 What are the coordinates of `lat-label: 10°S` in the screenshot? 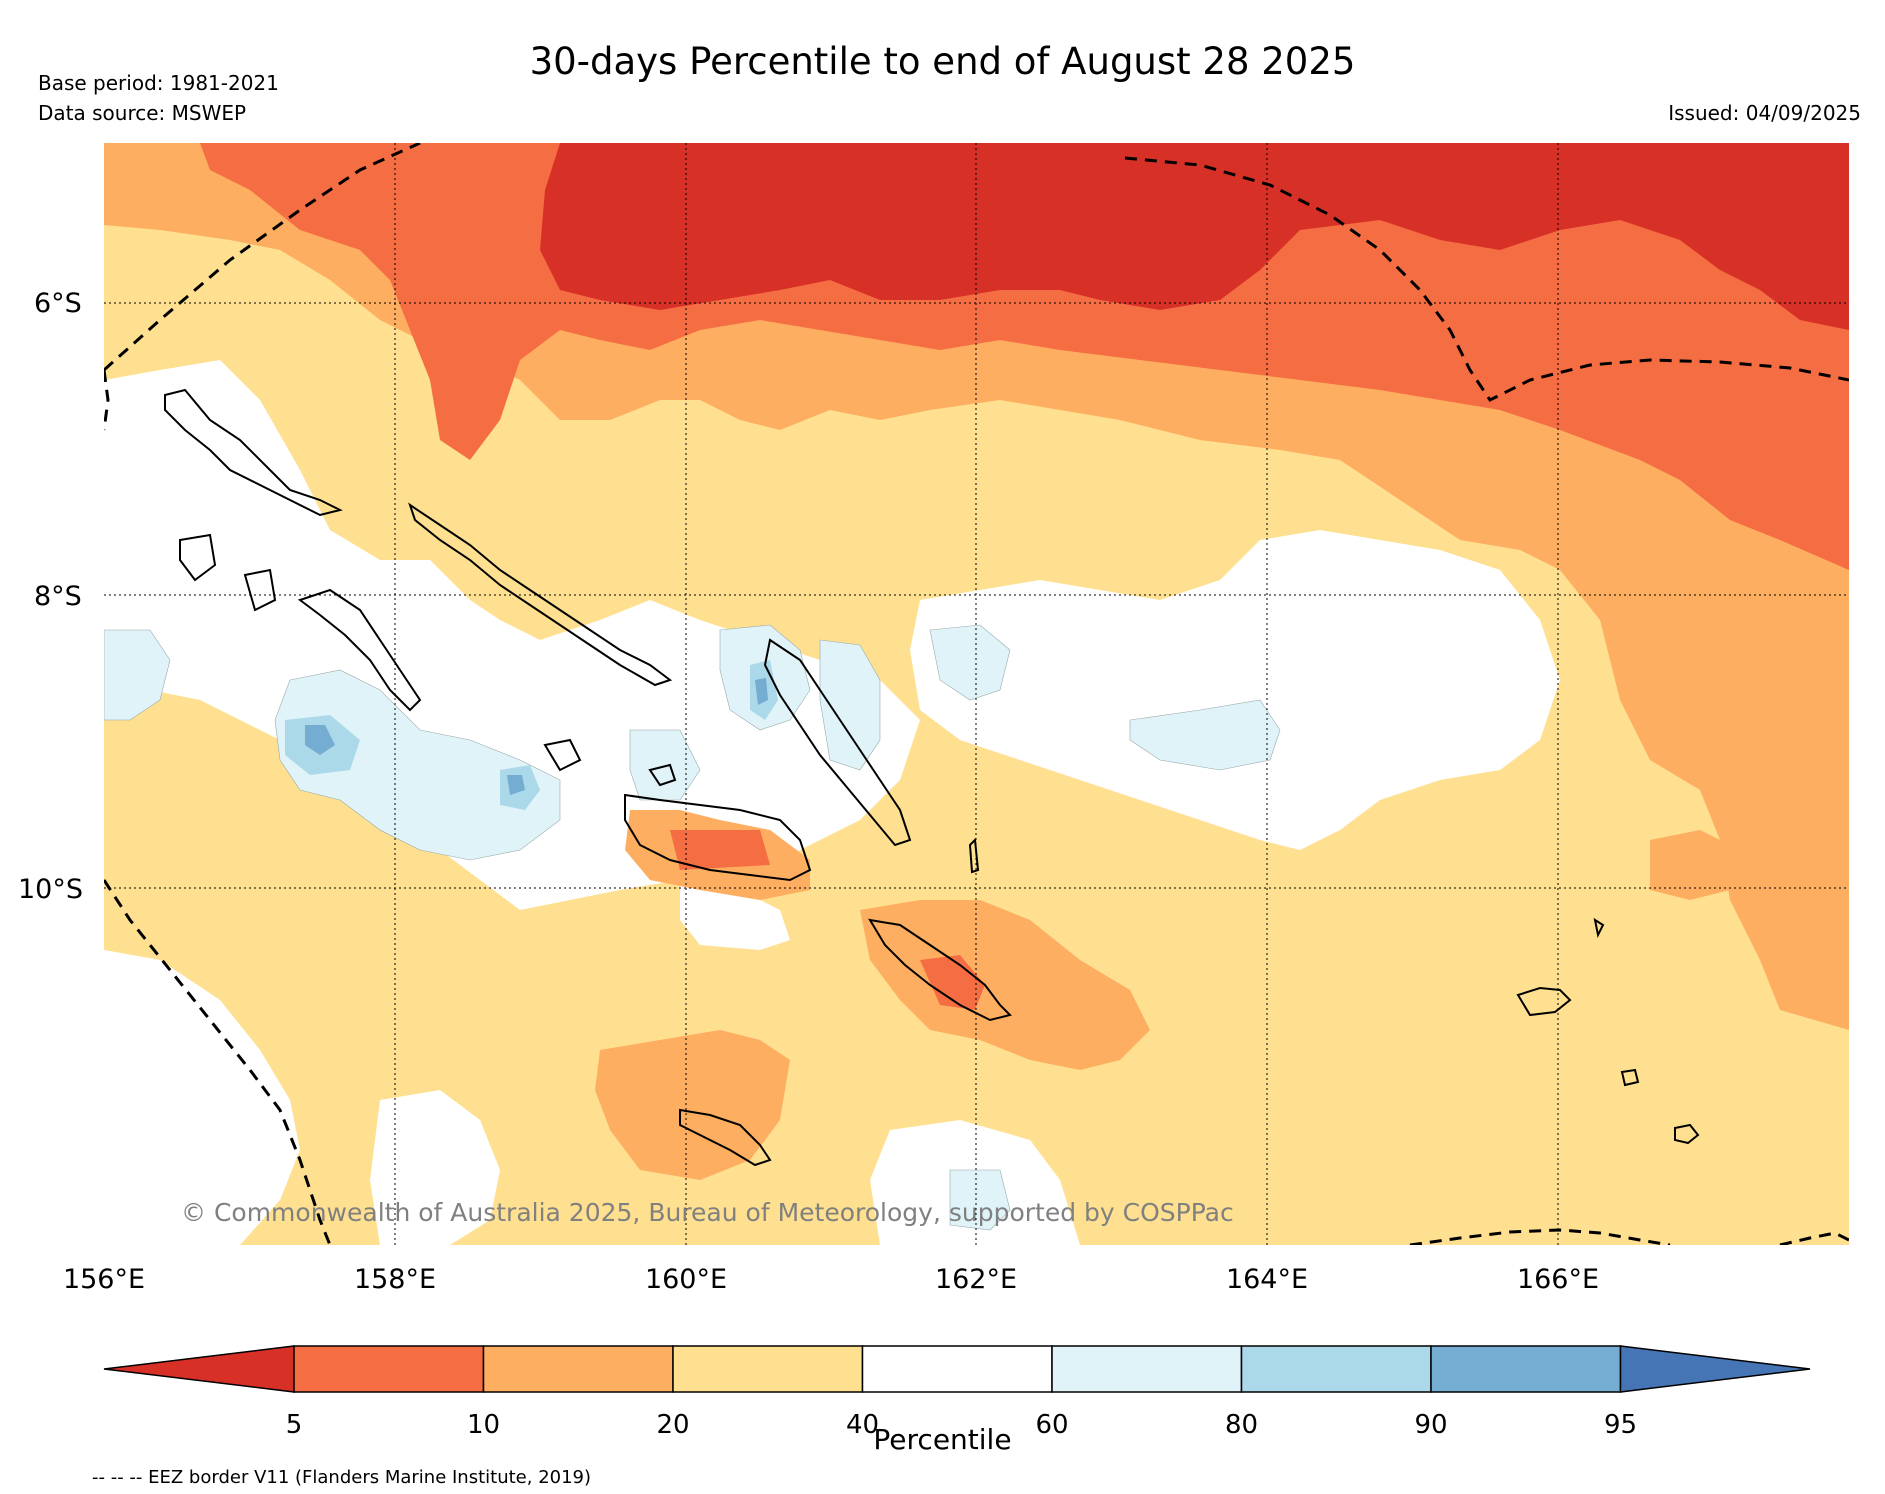 It's located at (50, 889).